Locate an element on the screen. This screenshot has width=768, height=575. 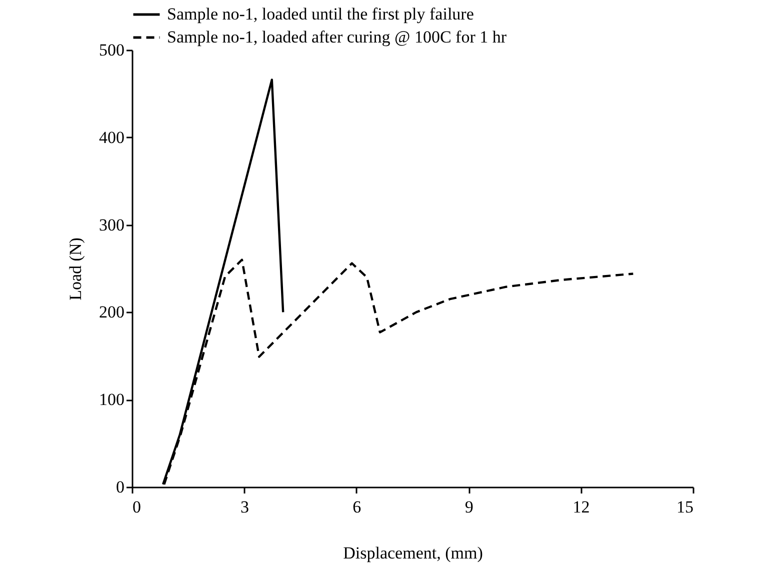
y-axis-title: Load (N) is located at coordinates (75, 269).